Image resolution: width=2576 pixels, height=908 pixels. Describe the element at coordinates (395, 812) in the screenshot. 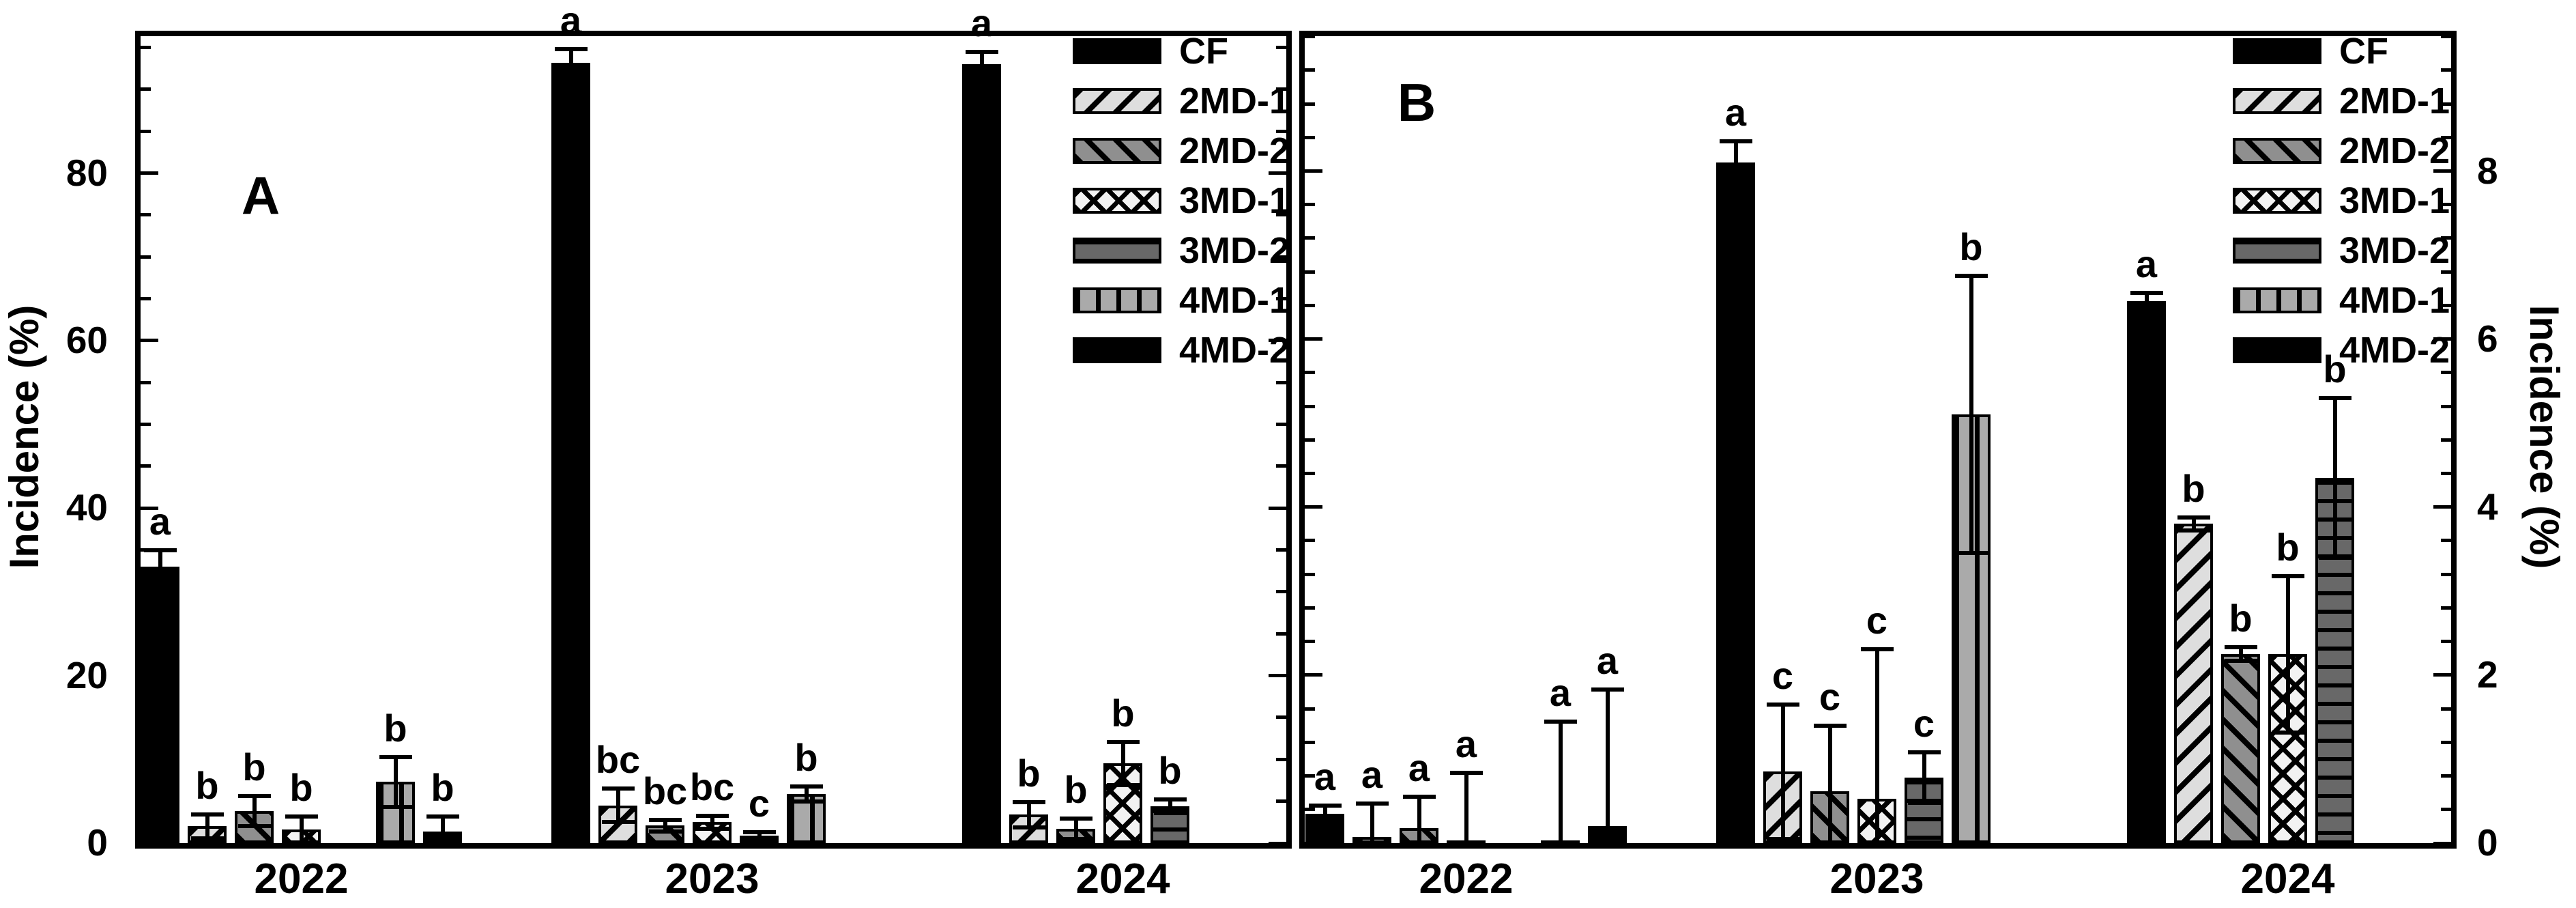

I see `bar-4MD-1-2022` at that location.